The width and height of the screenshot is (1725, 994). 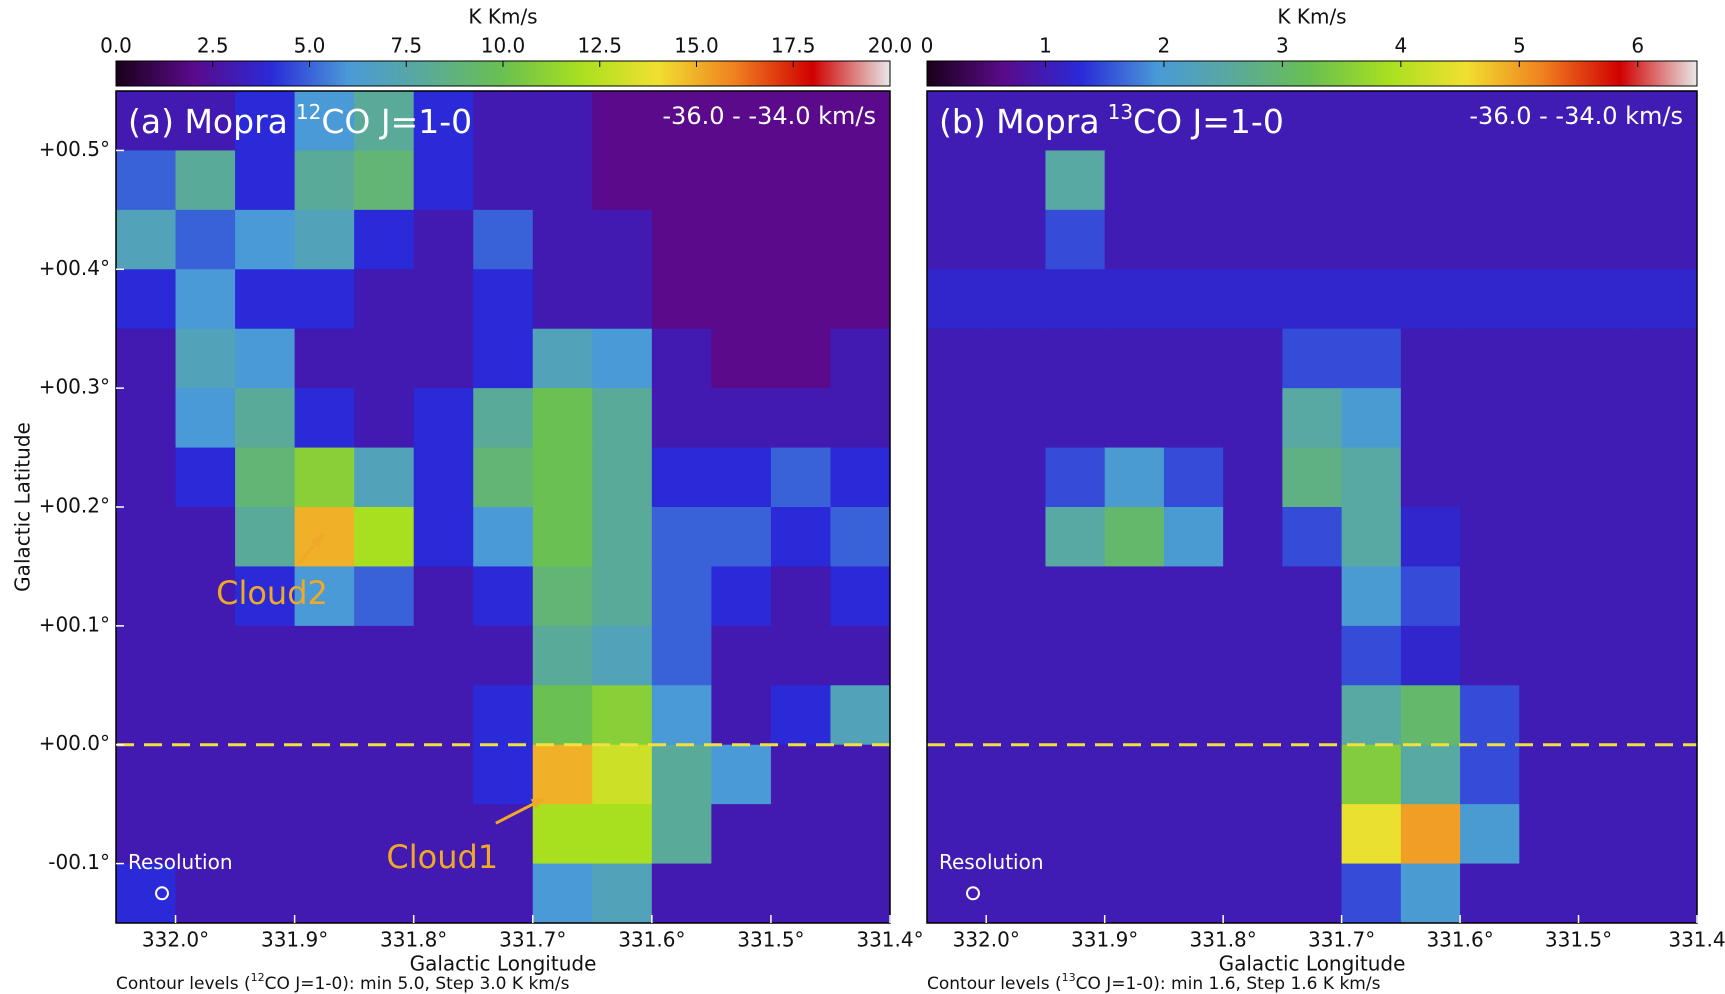 I want to click on x-tick-label: 331.9°, so click(x=1104, y=940).